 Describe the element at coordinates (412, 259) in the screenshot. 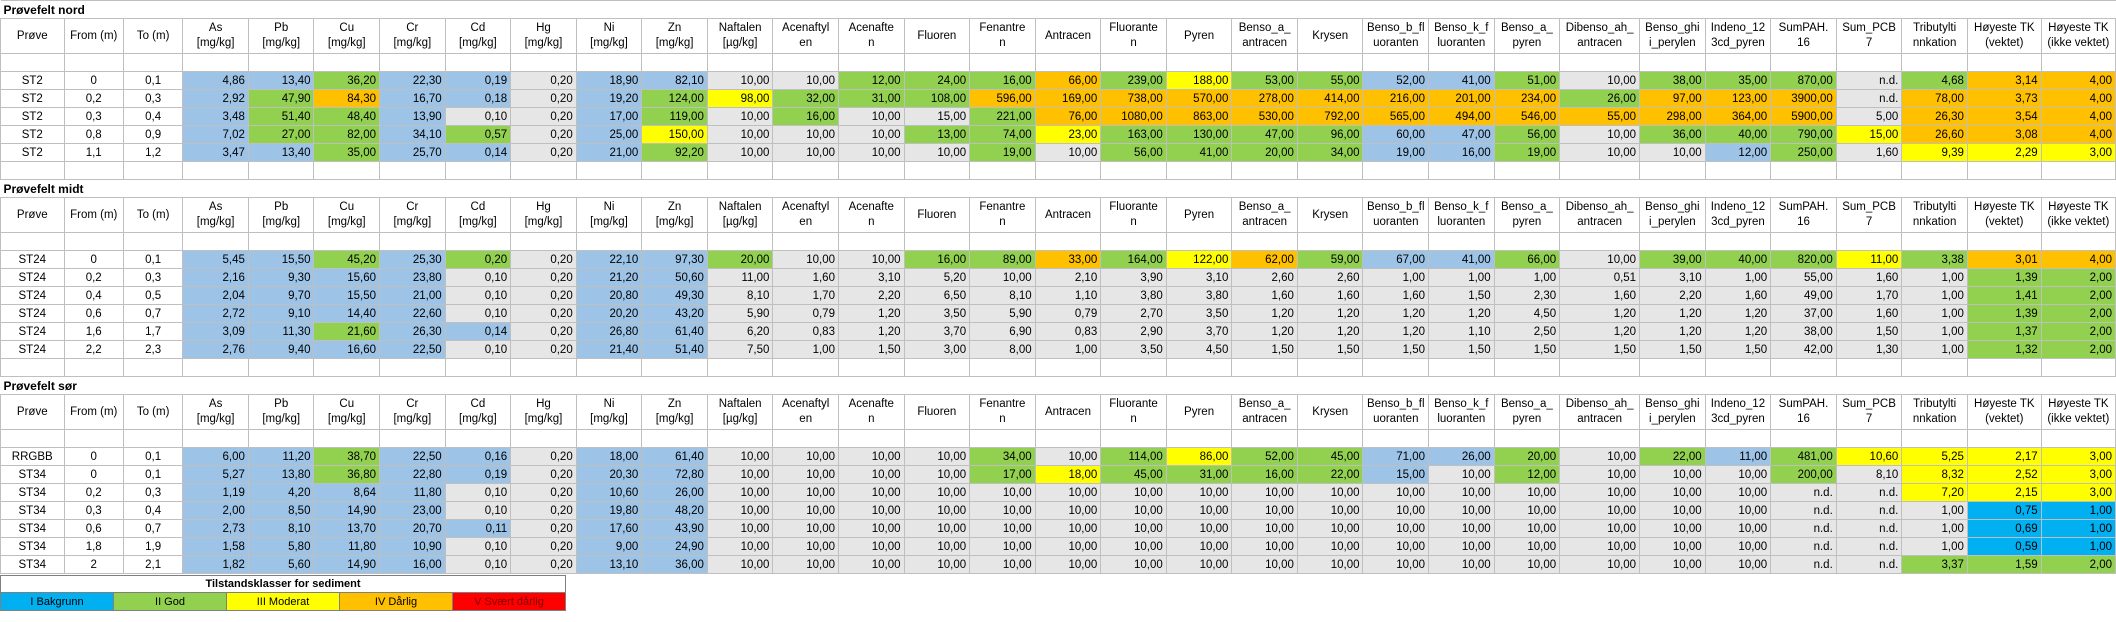

I see `table-cell: 25,30` at that location.